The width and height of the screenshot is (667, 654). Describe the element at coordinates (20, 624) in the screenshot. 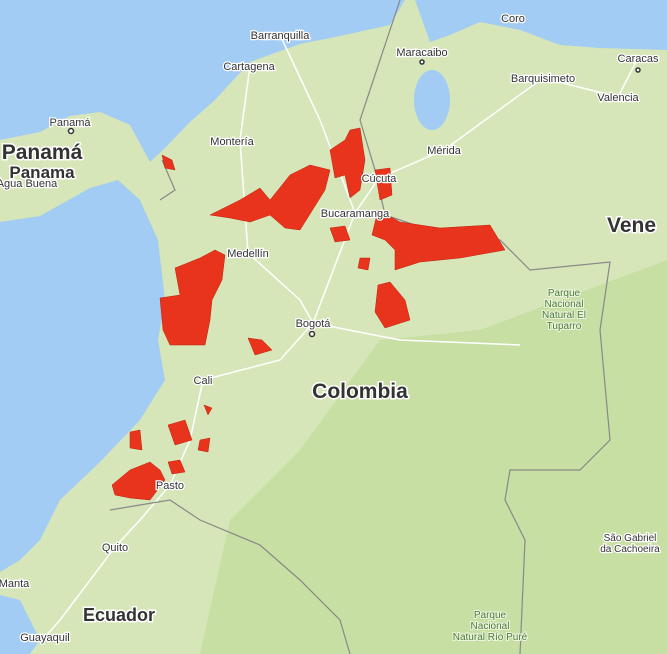

I see `gulf` at that location.